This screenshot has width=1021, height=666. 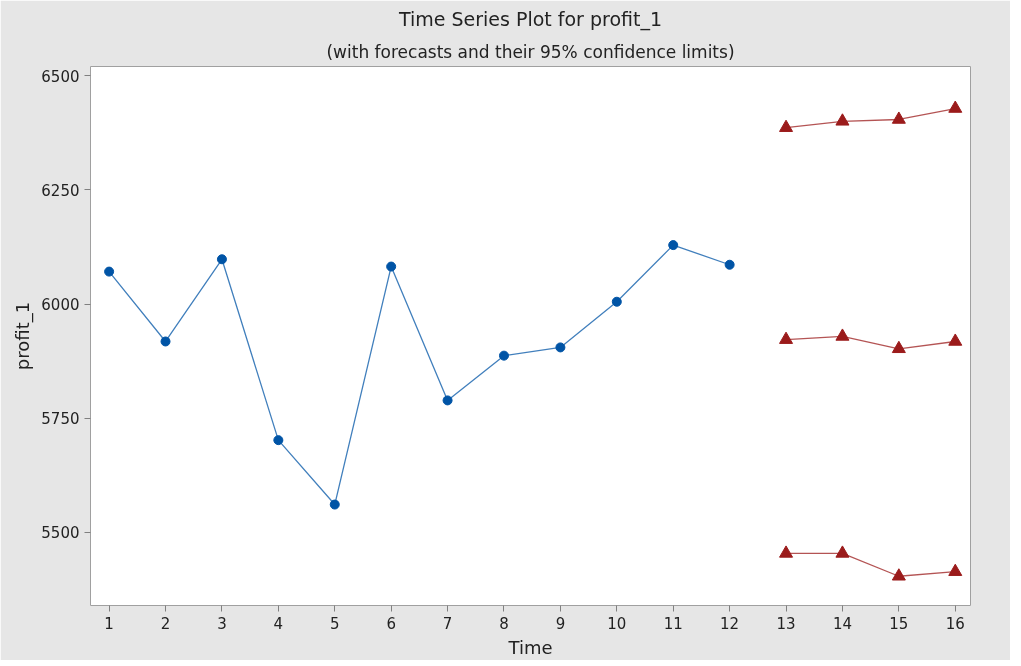 What do you see at coordinates (222, 623) in the screenshot?
I see `x-tick-label: 3` at bounding box center [222, 623].